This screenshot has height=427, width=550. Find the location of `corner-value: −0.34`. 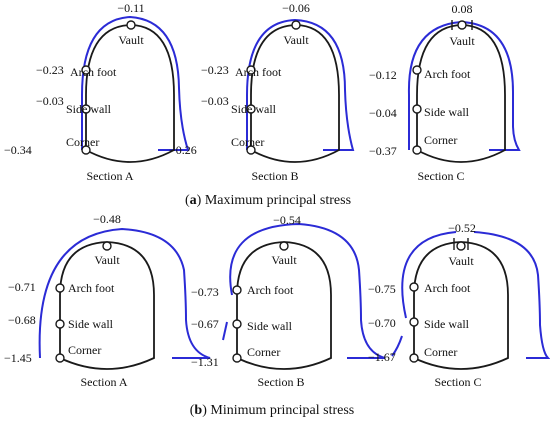

corner-value: −0.34 is located at coordinates (18, 150).